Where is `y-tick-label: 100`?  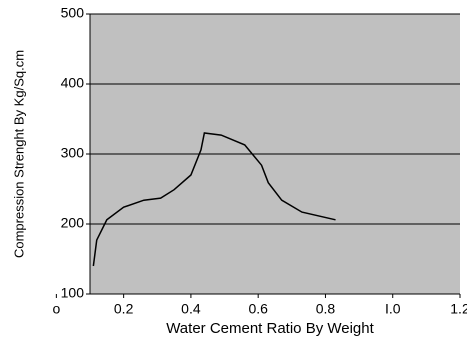
y-tick-label: 100 is located at coordinates (73, 293).